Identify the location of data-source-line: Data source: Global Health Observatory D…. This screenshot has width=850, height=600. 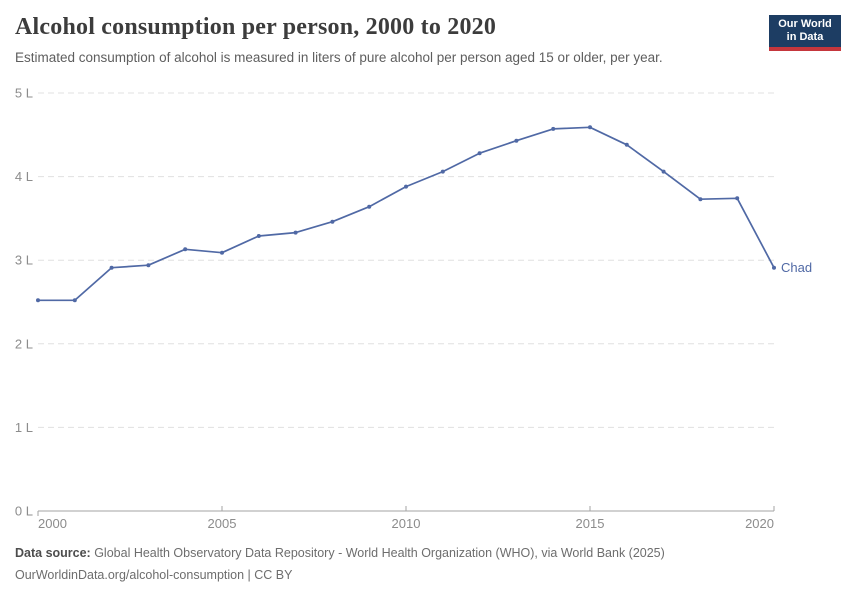
(340, 553).